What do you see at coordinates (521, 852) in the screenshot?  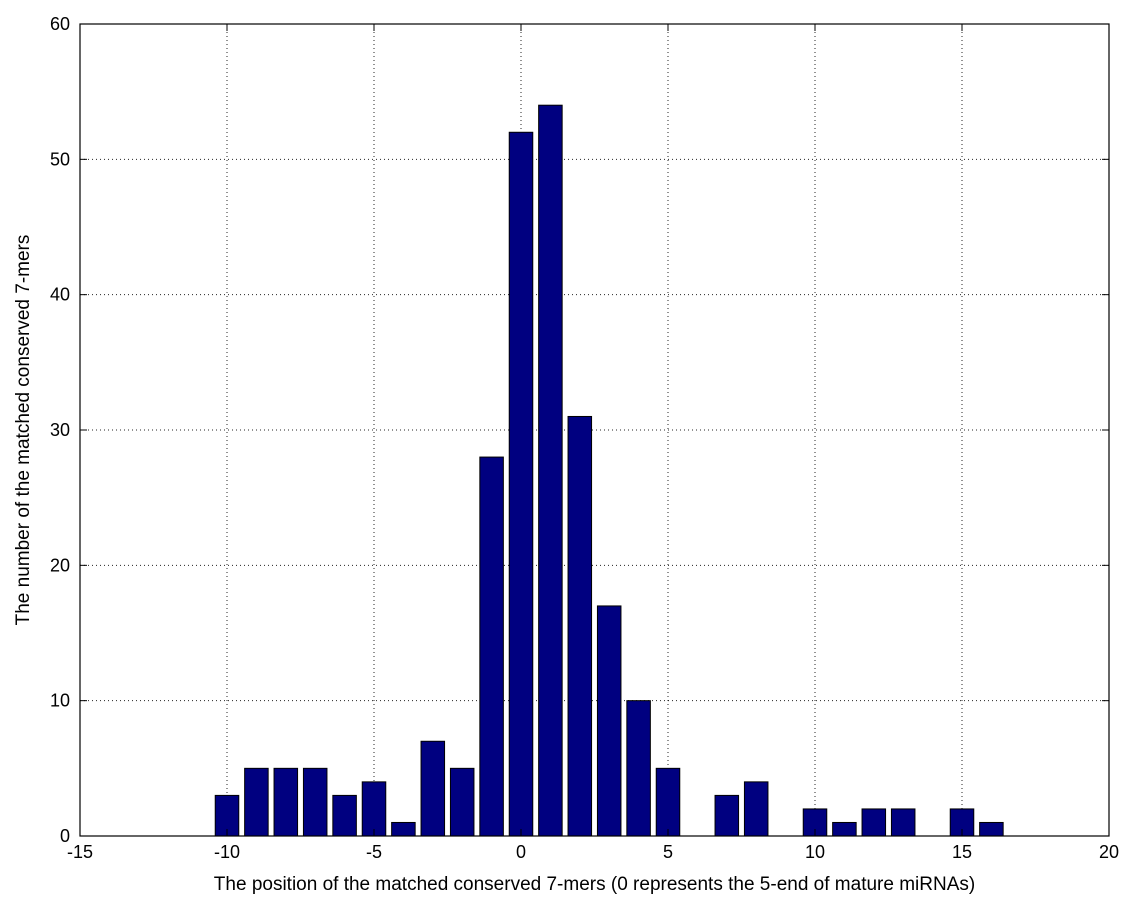 I see `x-tick-label: 0` at bounding box center [521, 852].